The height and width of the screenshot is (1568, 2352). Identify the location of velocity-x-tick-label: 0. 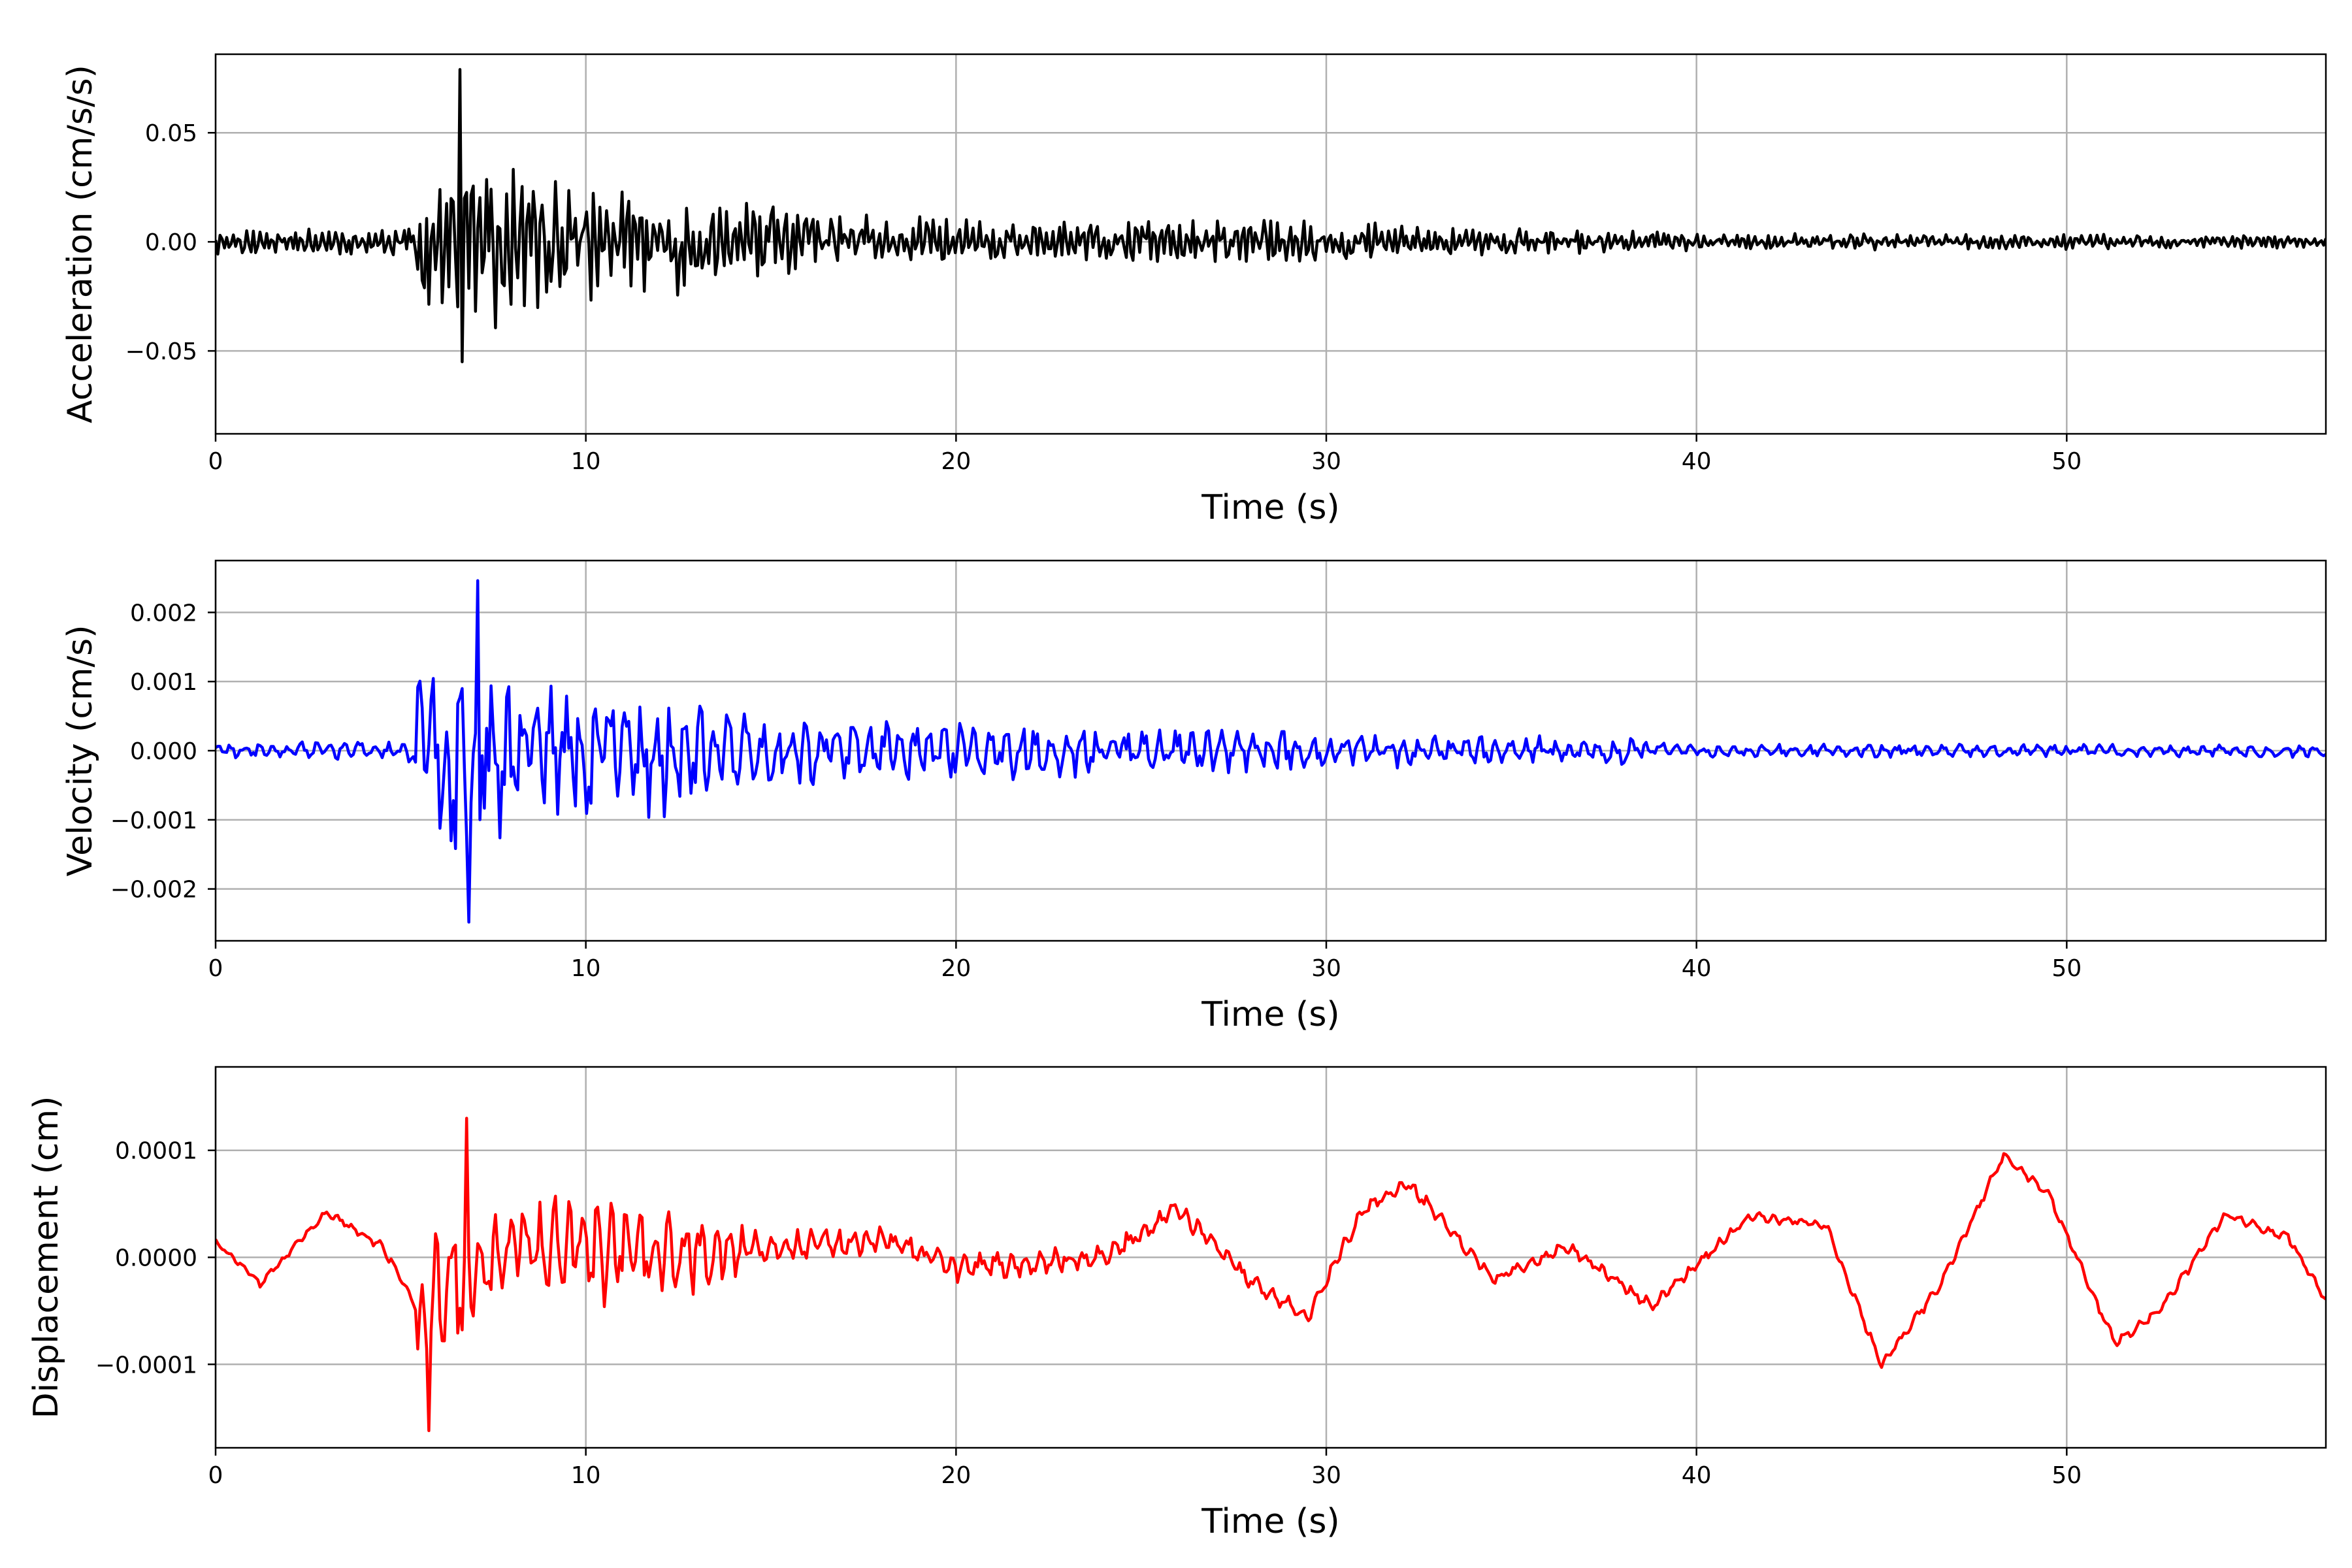
(215, 968).